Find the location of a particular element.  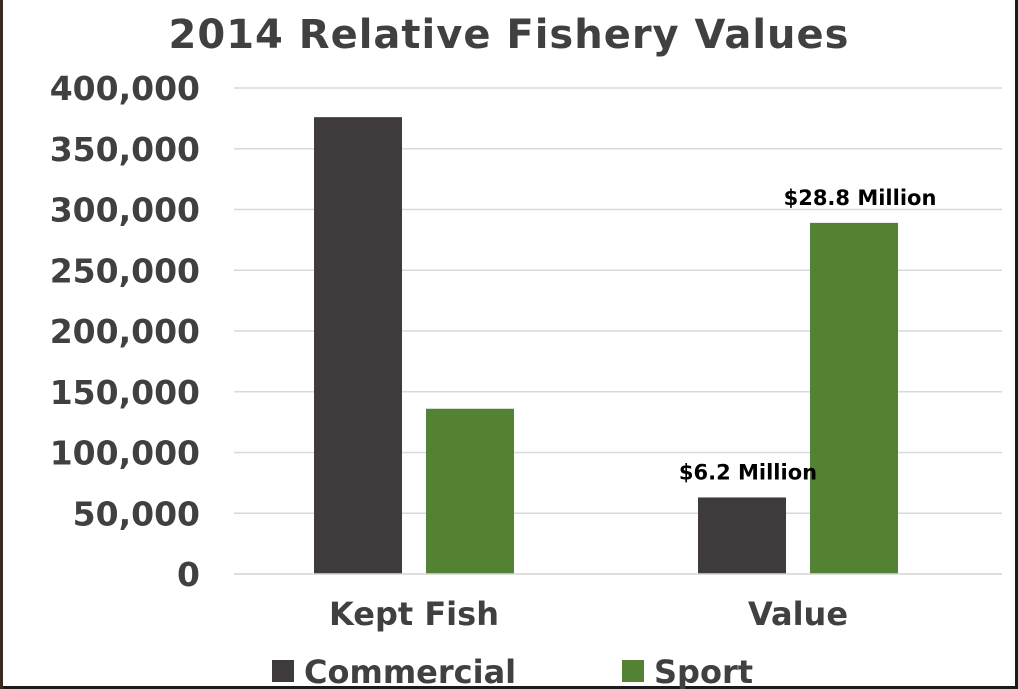

x-category-label: Kept Fish is located at coordinates (414, 614).